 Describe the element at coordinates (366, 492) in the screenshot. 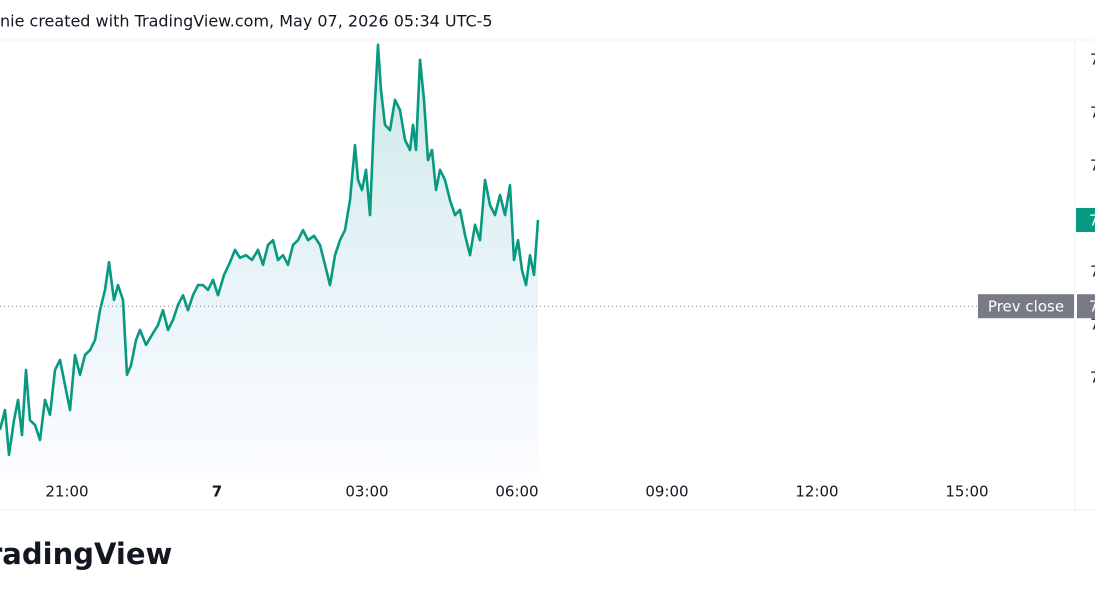

I see `x-tick-label: 03:00` at that location.